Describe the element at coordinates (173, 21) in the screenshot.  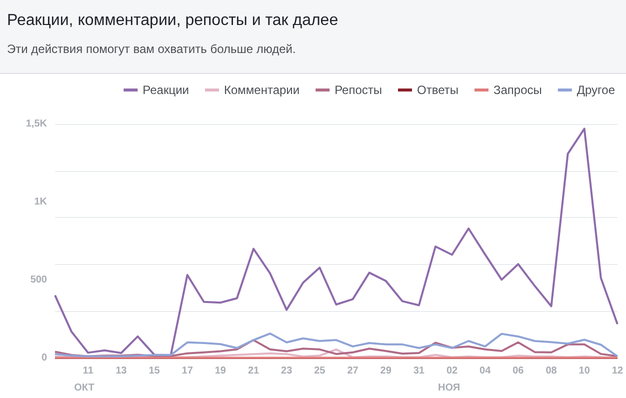
I see `chart-title: Реакции, комментарии, репосты и так далее` at that location.